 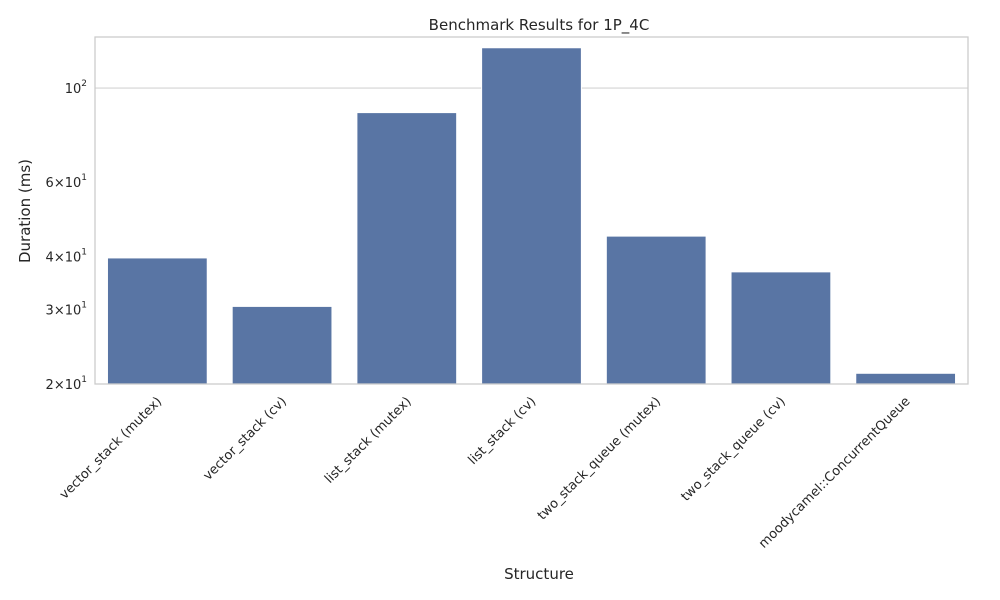 What do you see at coordinates (539, 574) in the screenshot?
I see `x-axis-label: Structure` at bounding box center [539, 574].